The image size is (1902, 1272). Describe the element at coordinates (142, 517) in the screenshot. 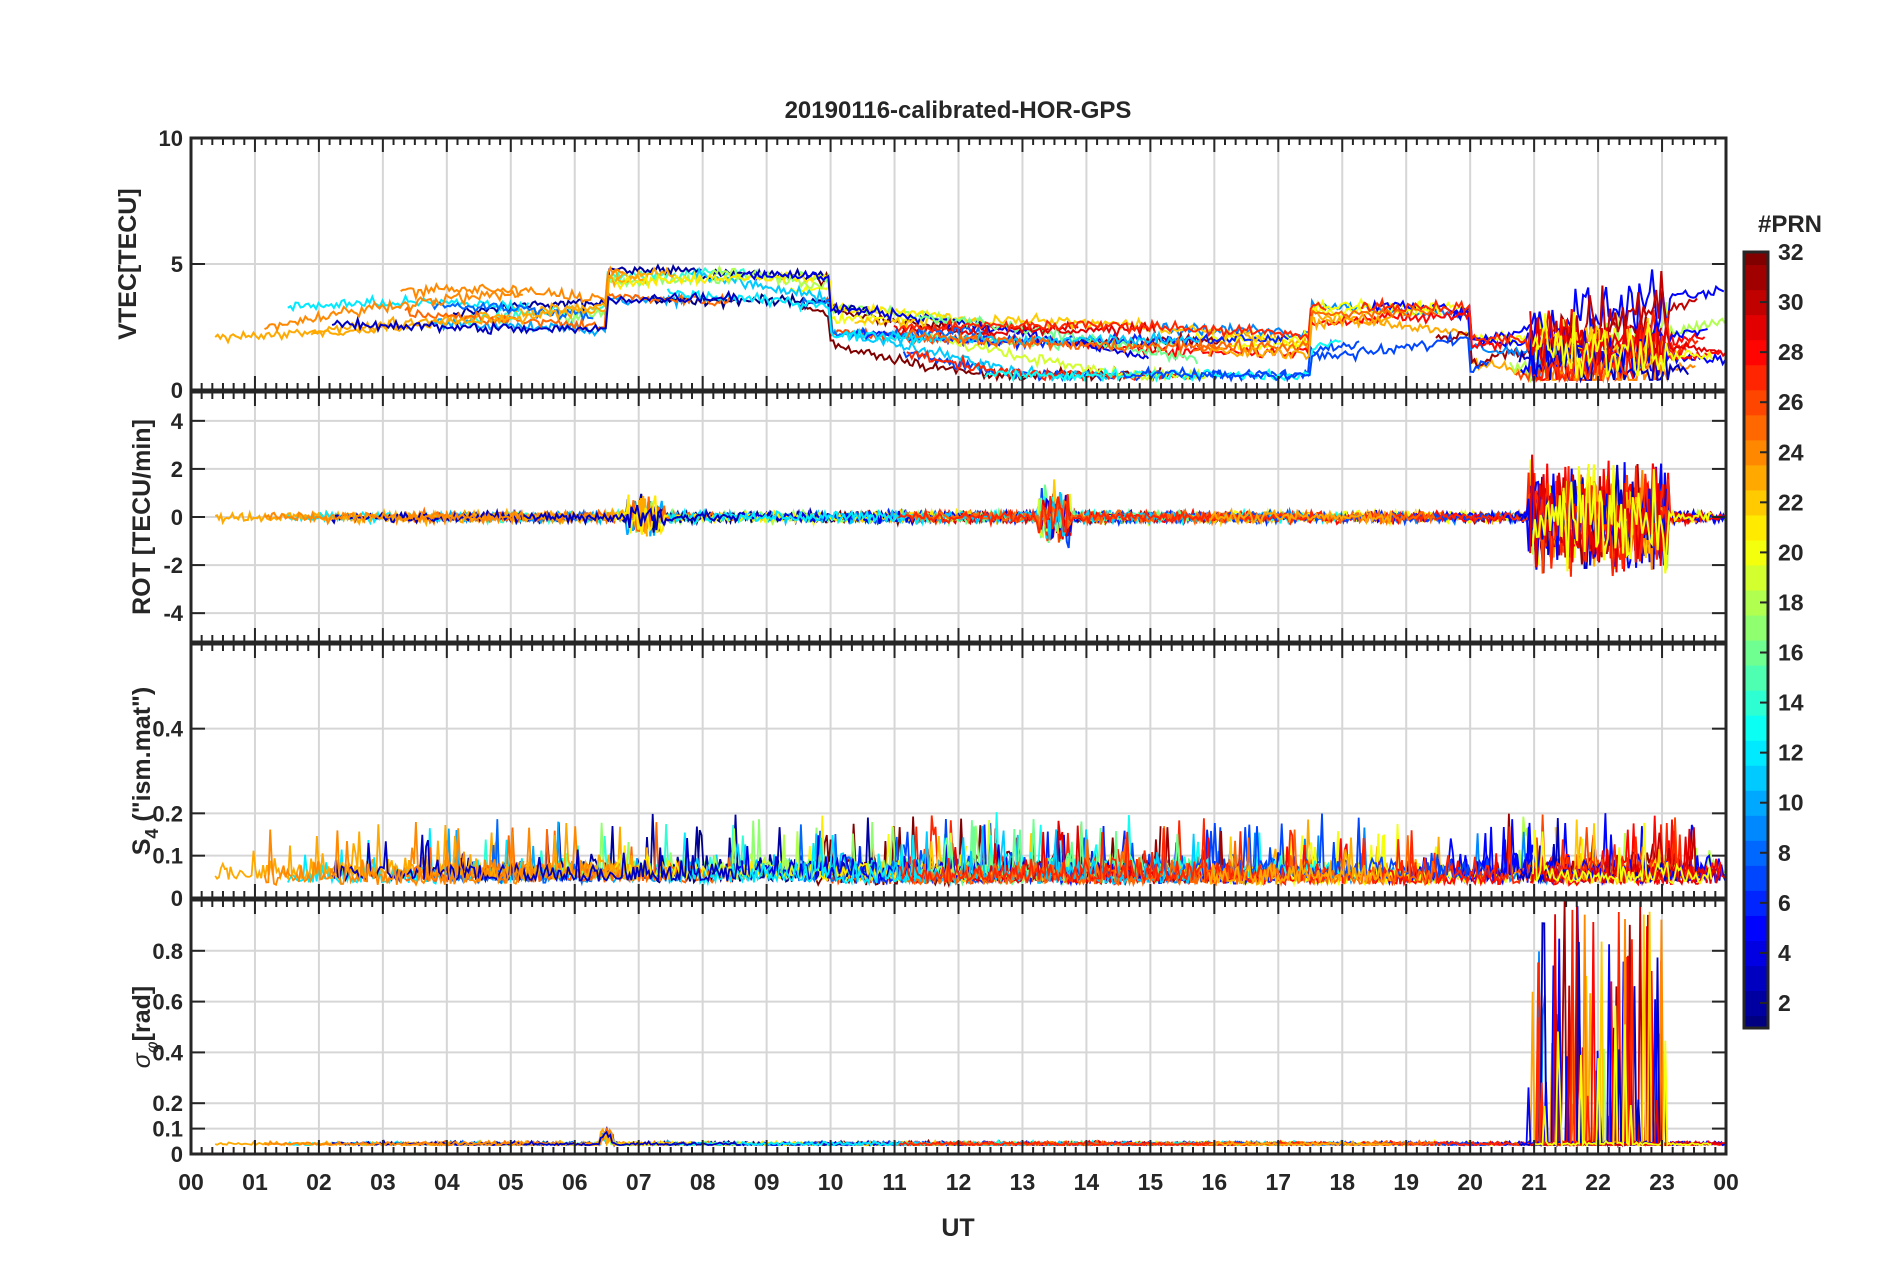

I see `panel-rot-y-label: ROT [TECU/min]` at that location.